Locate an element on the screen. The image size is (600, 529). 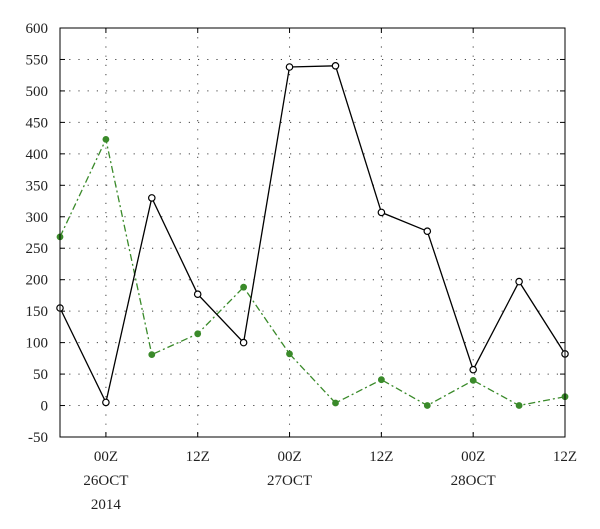
y-tick-label: 550 is located at coordinates (37, 60).